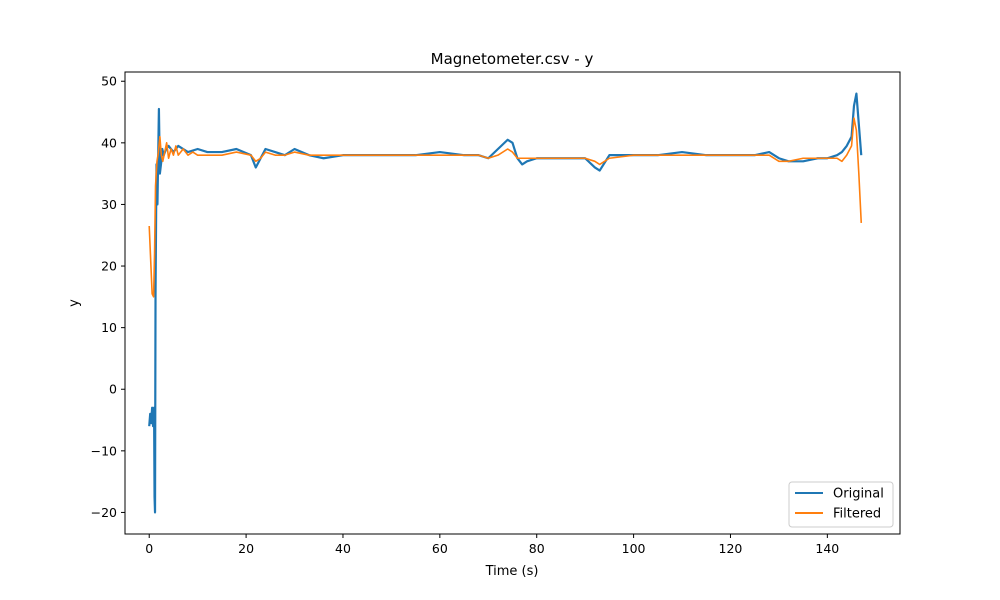 Image resolution: width=1000 pixels, height=600 pixels. I want to click on x-tick-label: 0, so click(149, 548).